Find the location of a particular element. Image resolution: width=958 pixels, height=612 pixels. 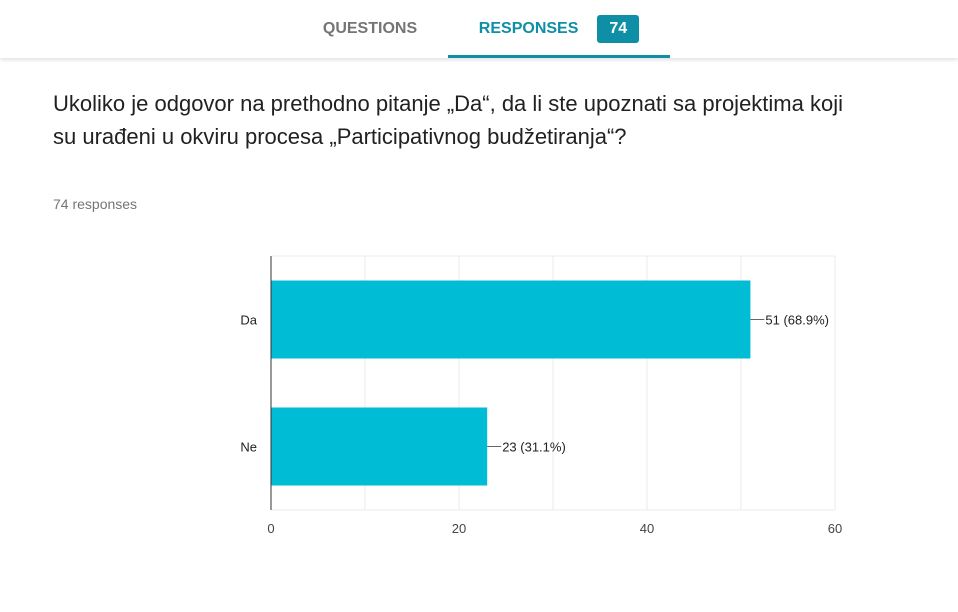

tab-questions-label: QUESTIONS is located at coordinates (370, 28).